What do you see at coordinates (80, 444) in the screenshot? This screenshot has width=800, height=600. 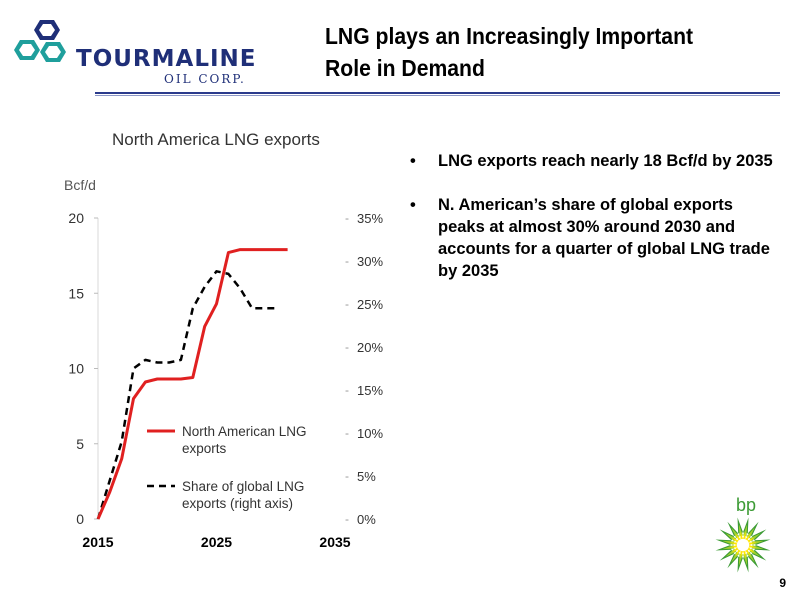 I see `y-tick-label: 5` at bounding box center [80, 444].